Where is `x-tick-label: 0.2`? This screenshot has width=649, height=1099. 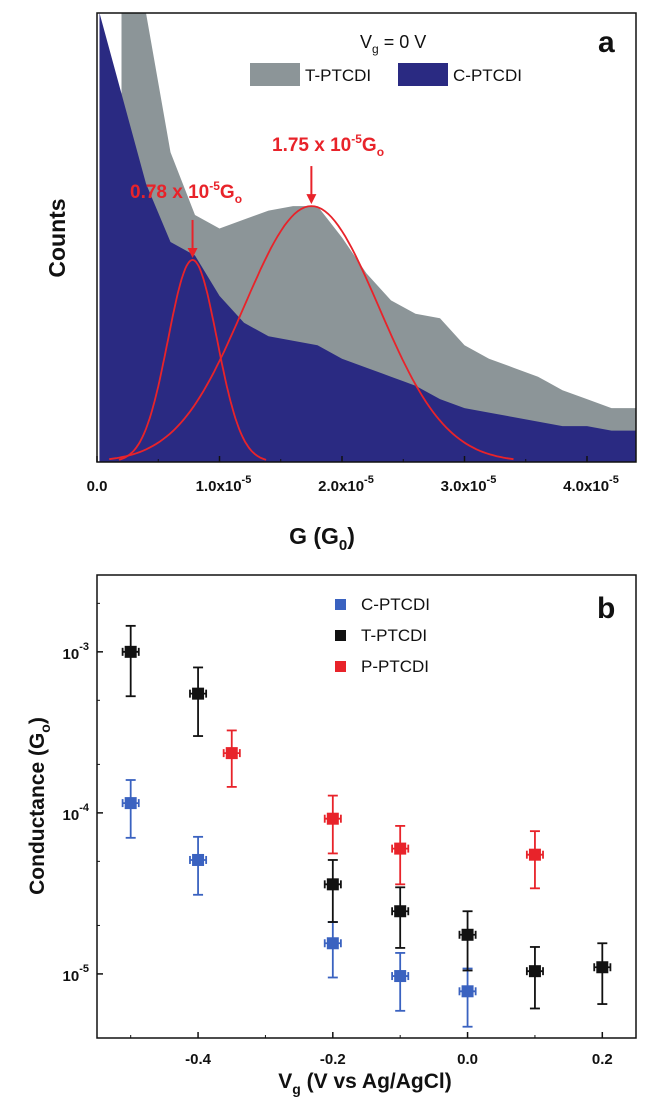 x-tick-label: 0.2 is located at coordinates (602, 1059).